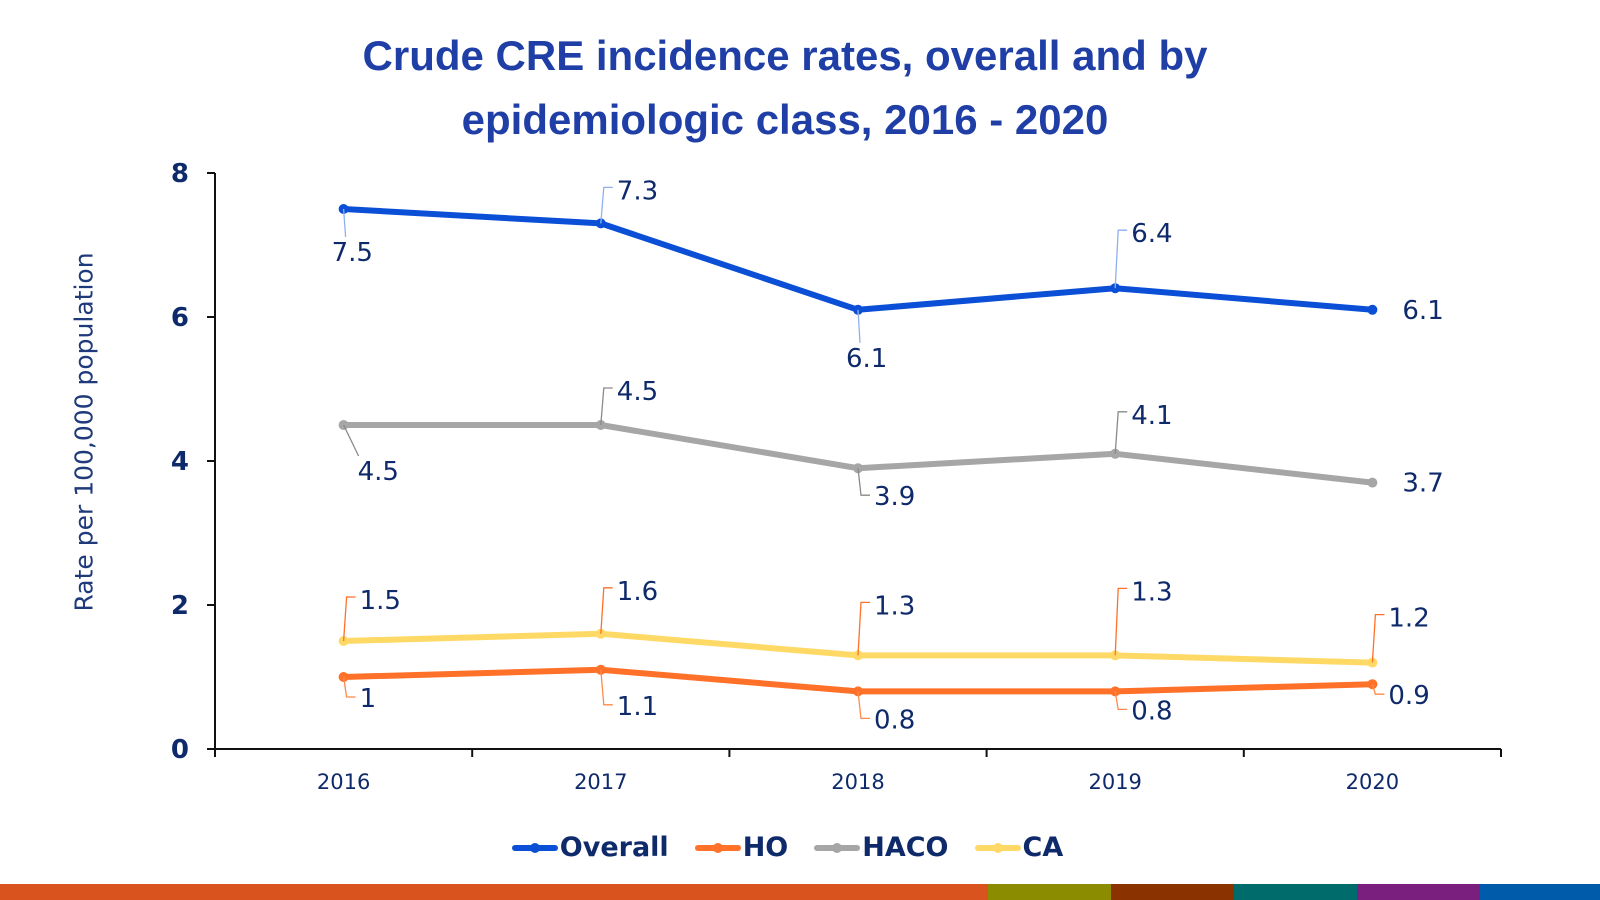  I want to click on legend-item-overall: Overall, so click(590, 847).